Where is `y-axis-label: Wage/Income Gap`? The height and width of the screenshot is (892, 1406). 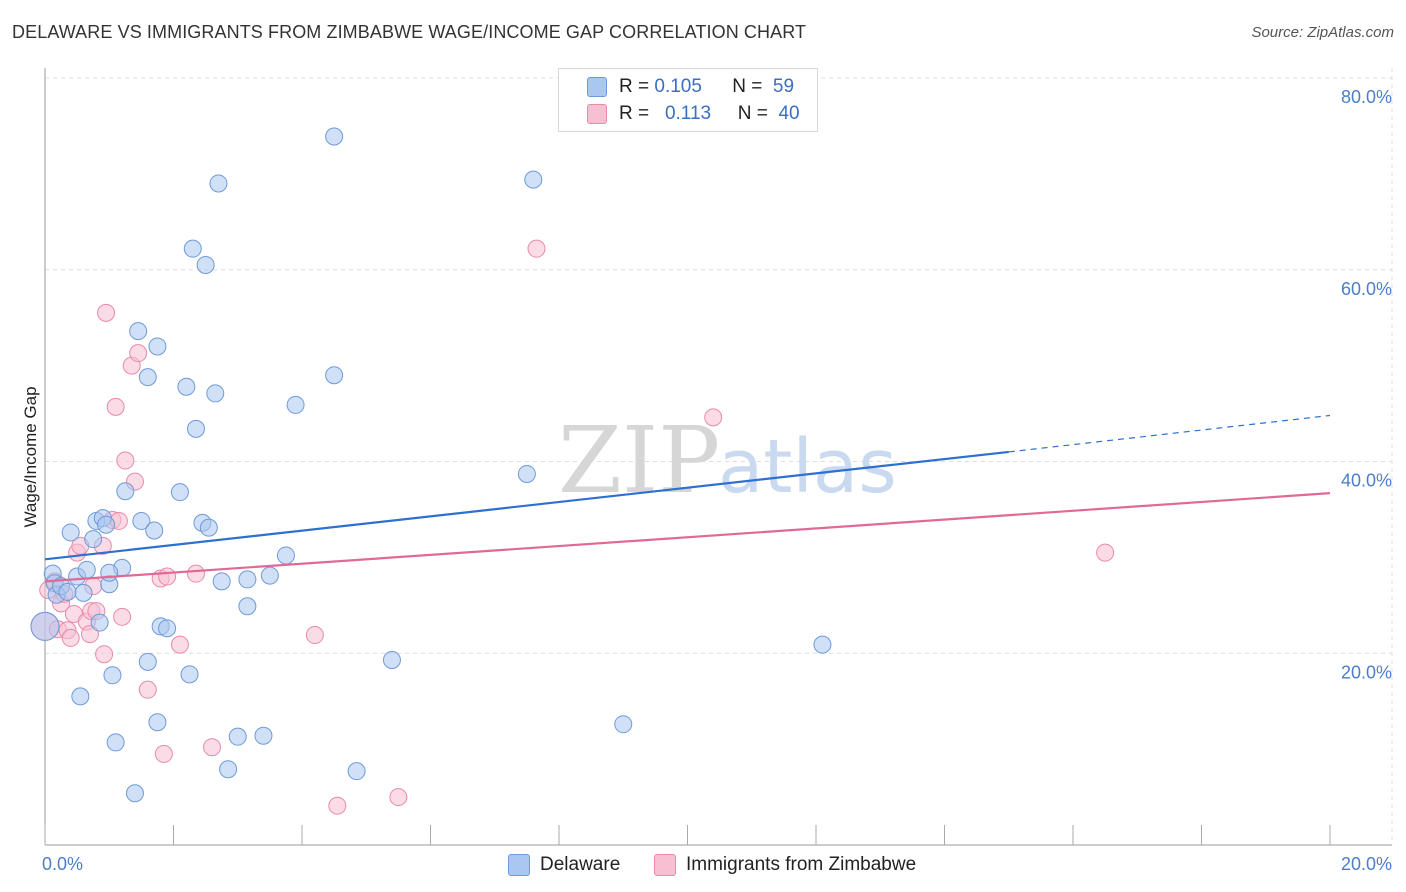 y-axis-label: Wage/Income Gap is located at coordinates (30, 456).